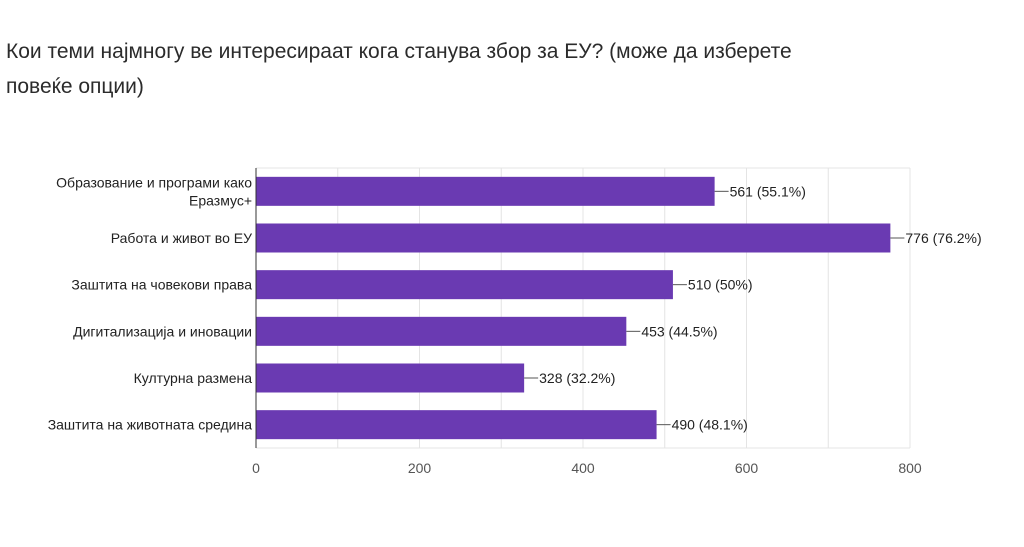 This screenshot has width=1024, height=547. I want to click on data-label: 776 (76.2%), so click(943, 238).